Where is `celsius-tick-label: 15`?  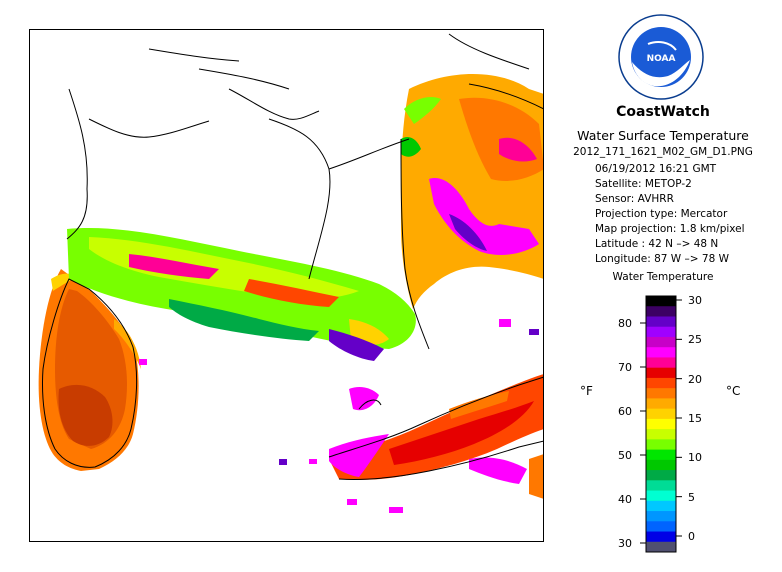 celsius-tick-label: 15 is located at coordinates (695, 418).